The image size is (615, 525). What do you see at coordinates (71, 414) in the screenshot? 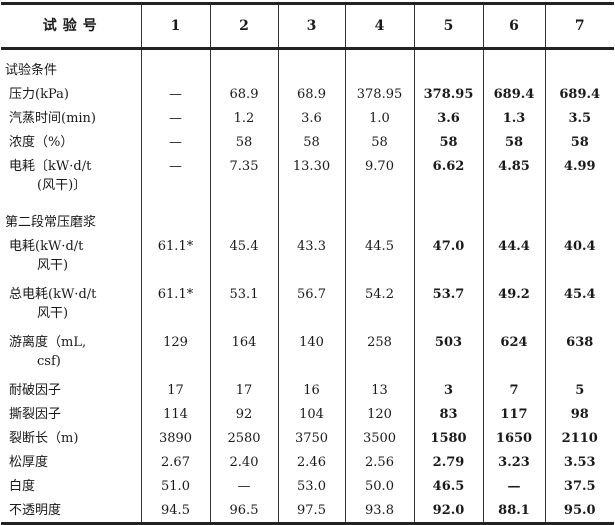
I see `row-label: 撕裂因子` at bounding box center [71, 414].